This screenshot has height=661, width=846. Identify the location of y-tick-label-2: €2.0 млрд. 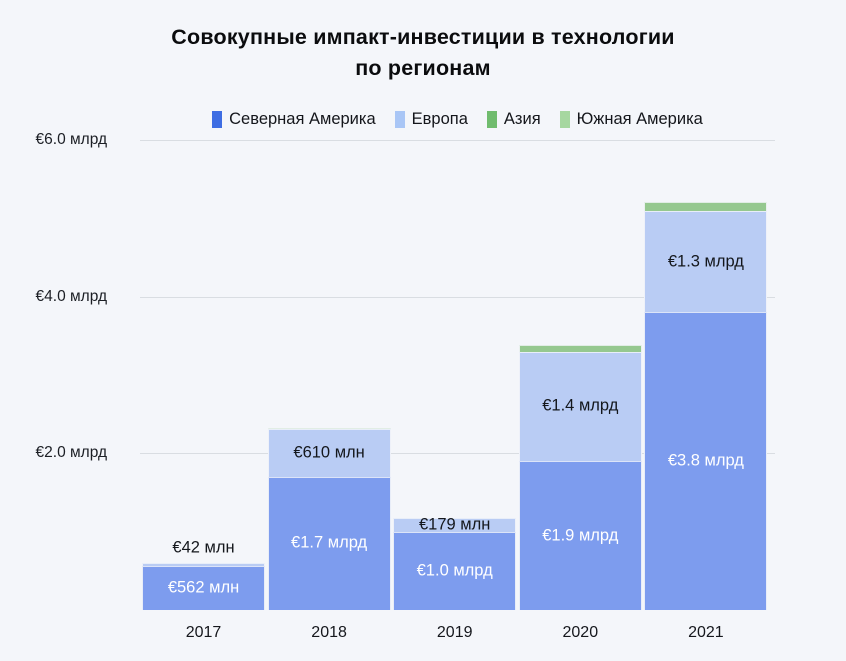
(71, 453).